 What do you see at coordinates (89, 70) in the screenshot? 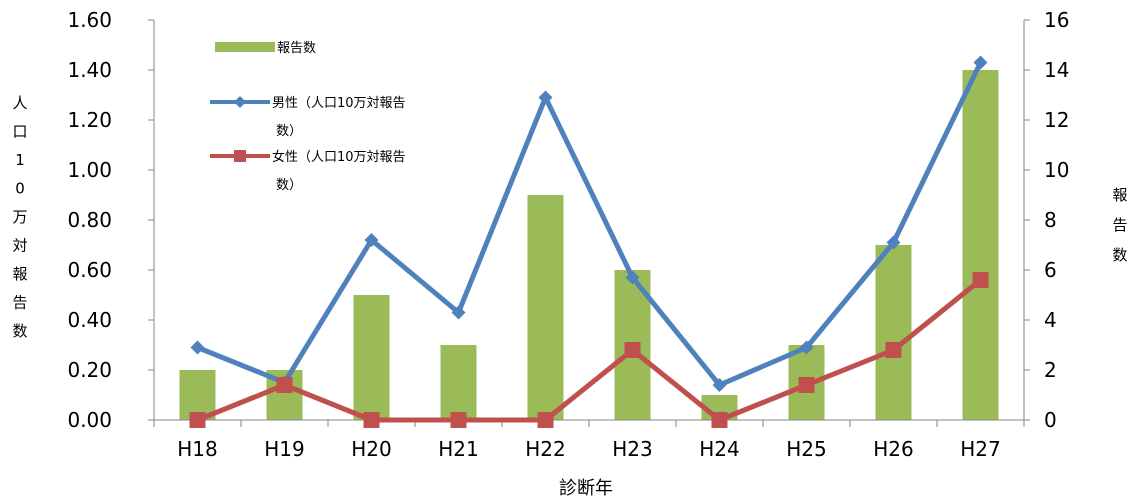
I see `y-left-tick-label: 1.40` at bounding box center [89, 70].